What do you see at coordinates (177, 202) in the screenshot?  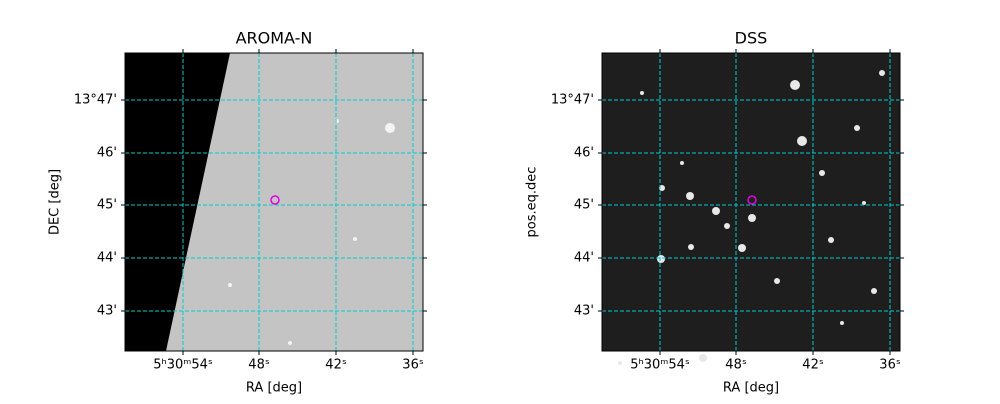 I see `no-coverage` at bounding box center [177, 202].